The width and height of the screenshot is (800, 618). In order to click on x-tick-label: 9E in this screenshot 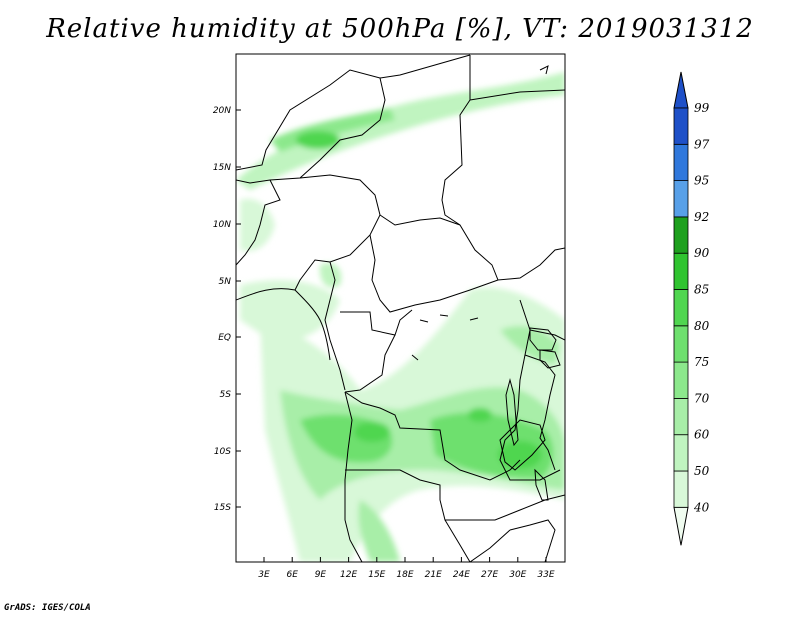, I will do `click(321, 575)`.